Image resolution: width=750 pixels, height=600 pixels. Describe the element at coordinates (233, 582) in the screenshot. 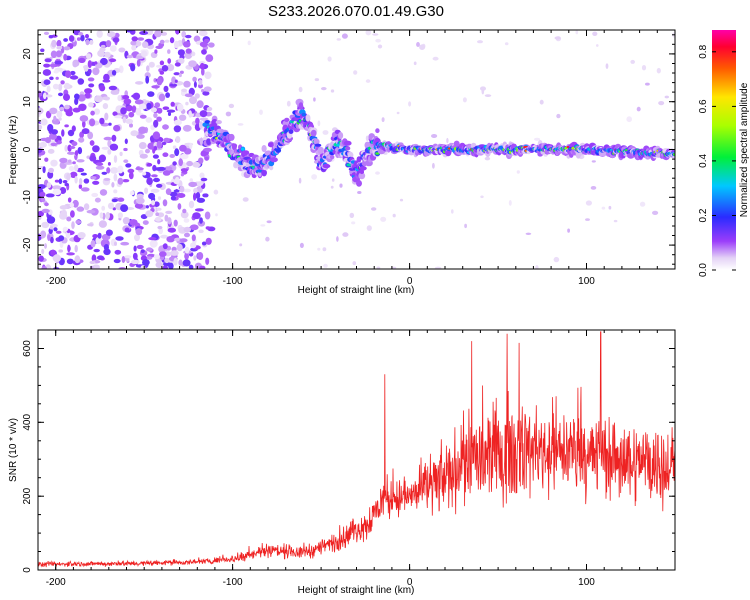

I see `snr-x-tick-label: -100` at that location.